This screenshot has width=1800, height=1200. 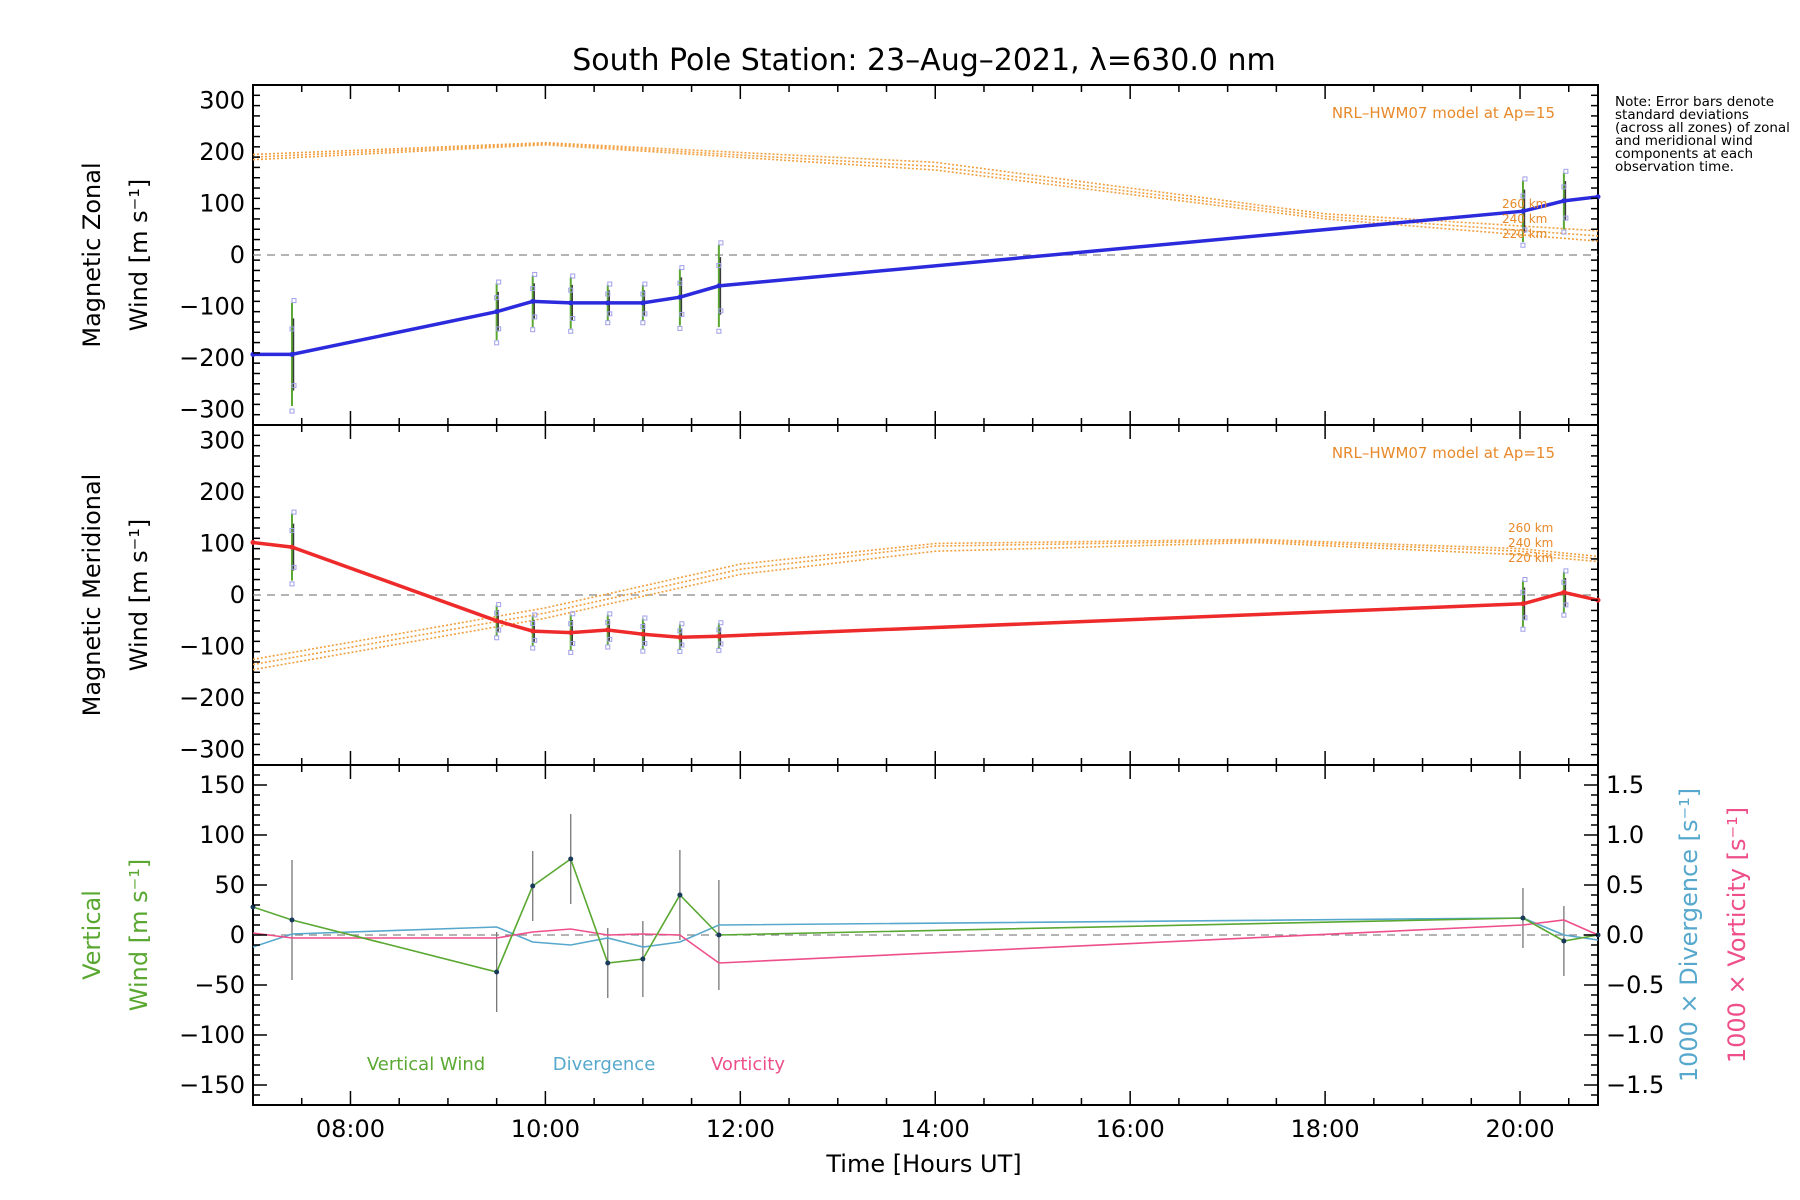 What do you see at coordinates (1130, 1129) in the screenshot?
I see `x-tick-label: 16:00` at bounding box center [1130, 1129].